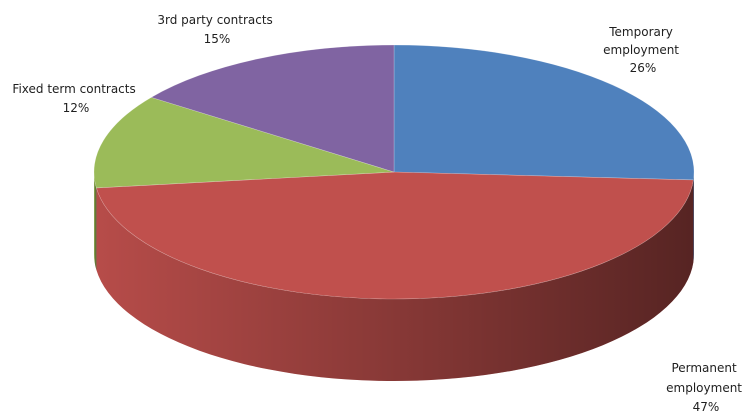  Describe the element at coordinates (544, 112) in the screenshot. I see `pie-slice-temporary-employment` at that location.